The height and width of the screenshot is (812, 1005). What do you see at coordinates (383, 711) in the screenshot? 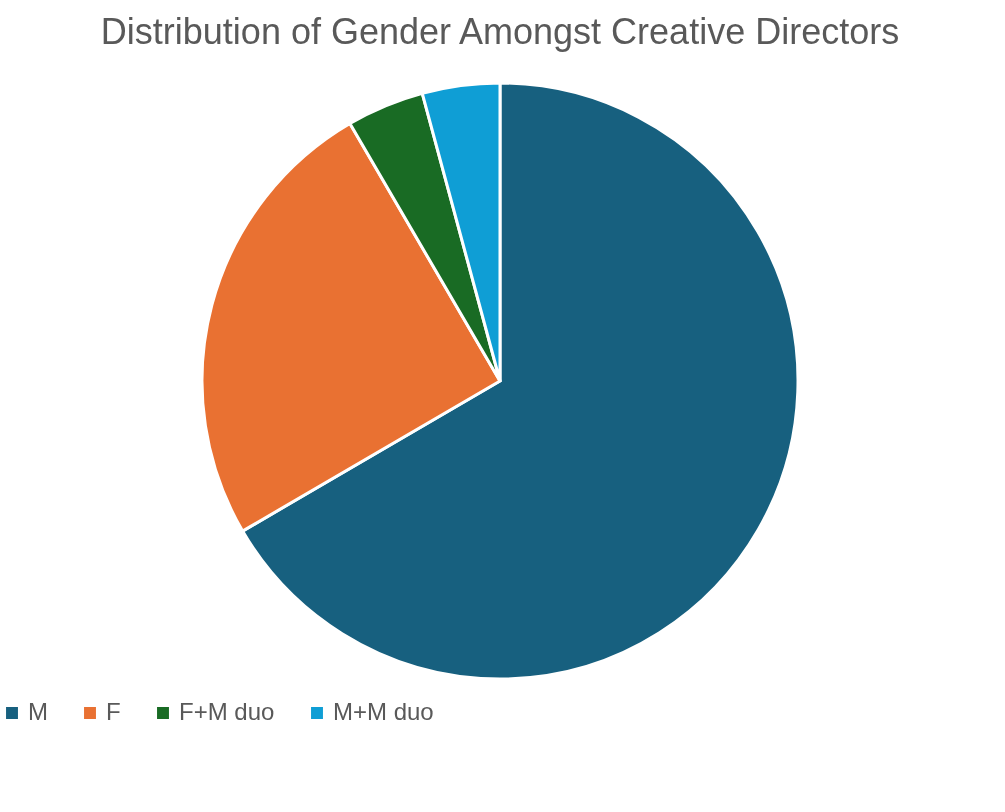
I see `legend-label: M+M duo` at bounding box center [383, 711].